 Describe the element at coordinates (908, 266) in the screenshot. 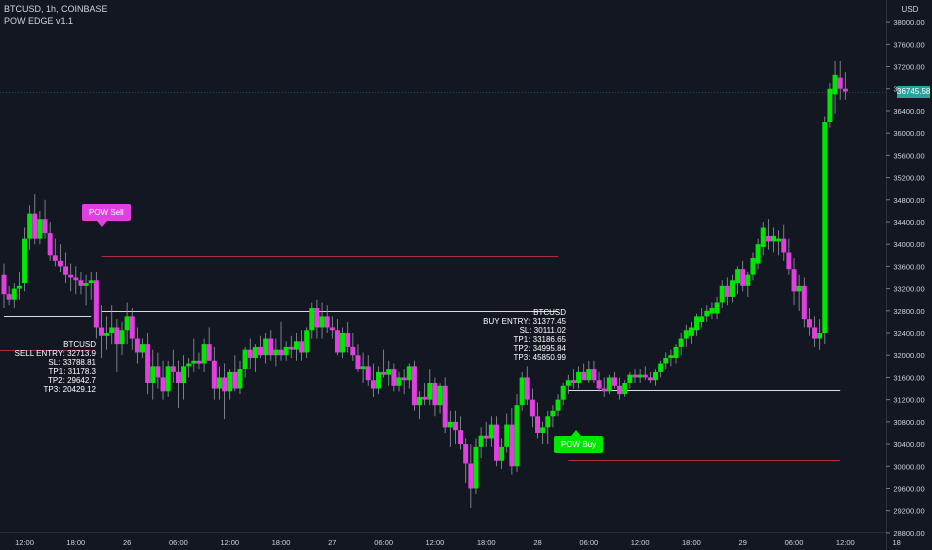

I see `y-tick-label: 33600.00` at that location.